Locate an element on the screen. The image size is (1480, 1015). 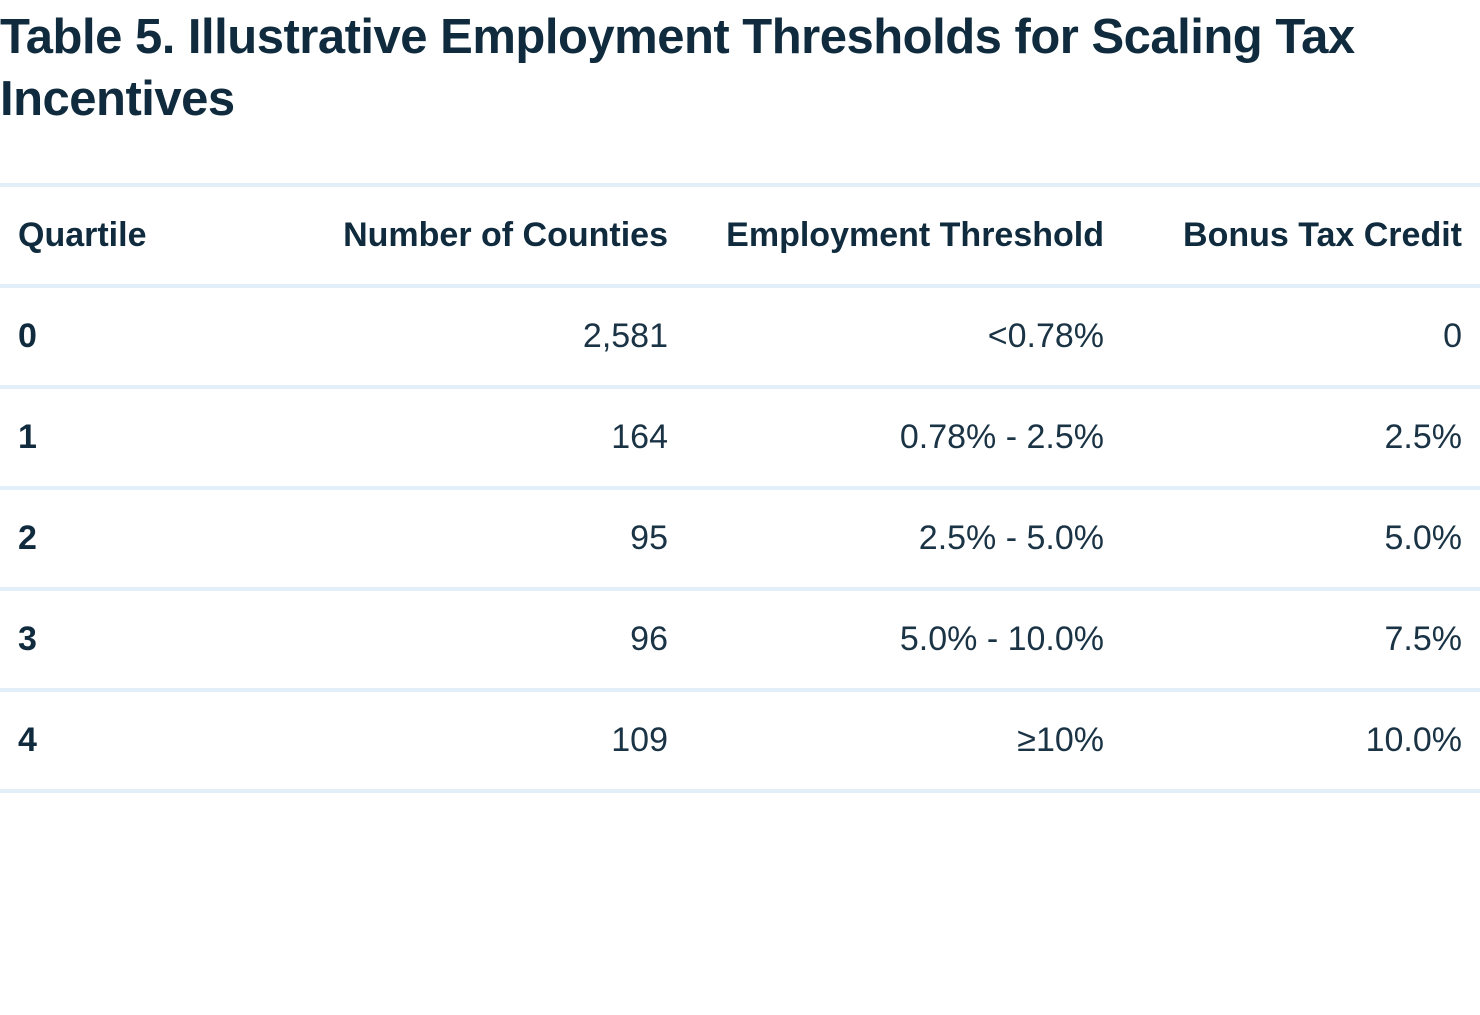
cell-bonus-tax-credit: 5.0% is located at coordinates (1423, 538).